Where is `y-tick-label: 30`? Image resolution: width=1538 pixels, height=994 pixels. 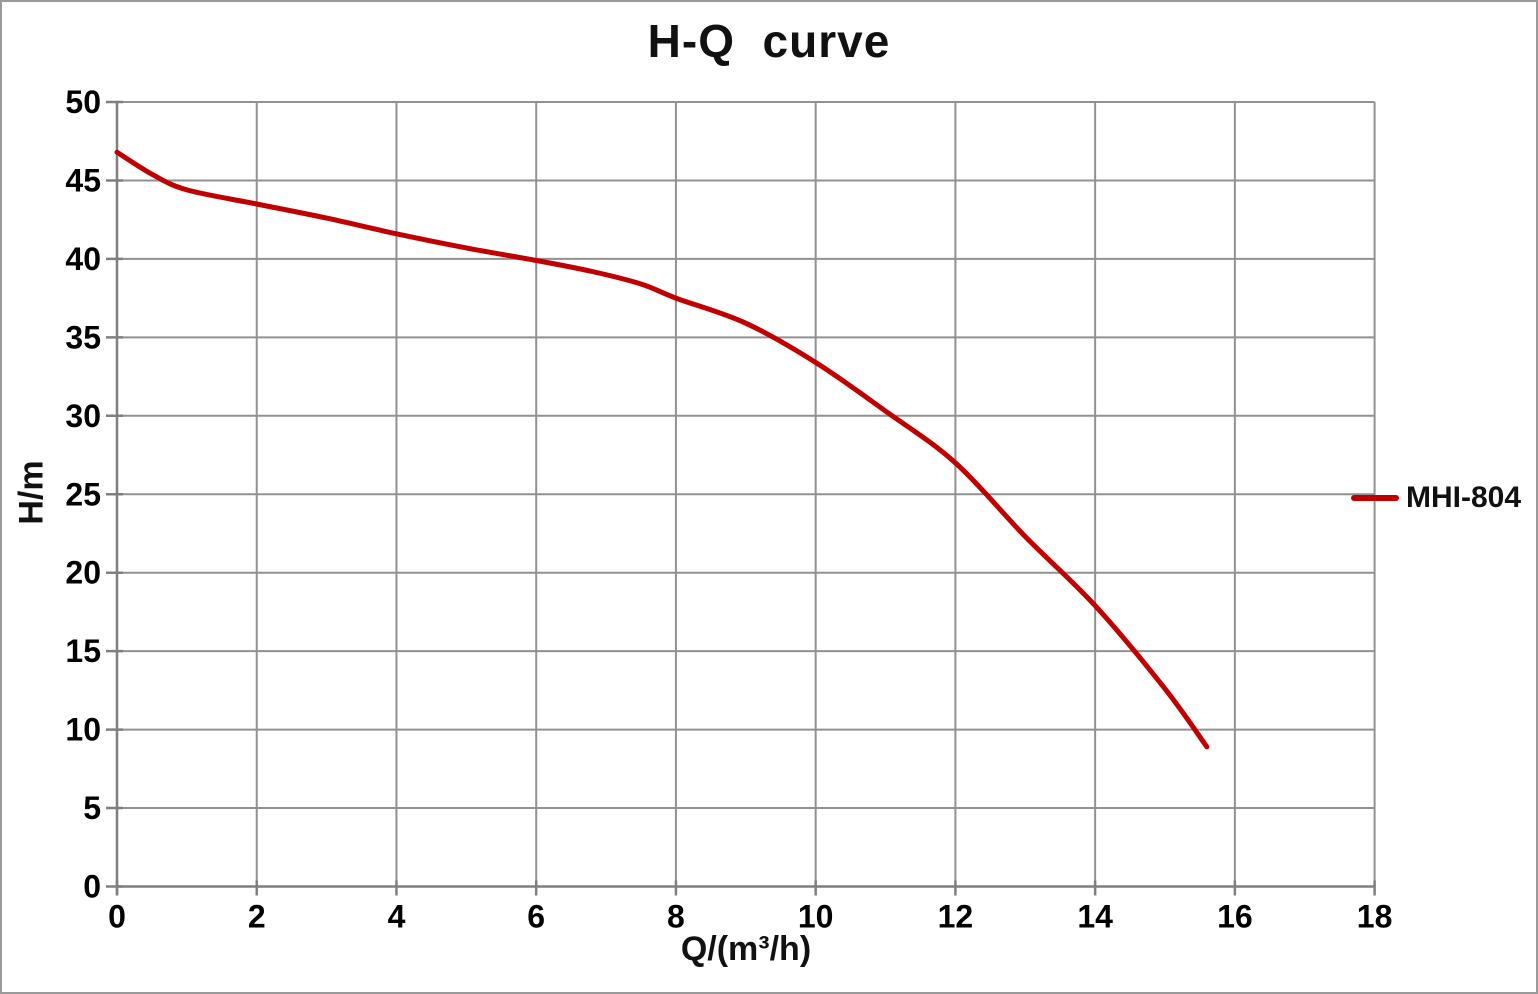
y-tick-label: 30 is located at coordinates (83, 416).